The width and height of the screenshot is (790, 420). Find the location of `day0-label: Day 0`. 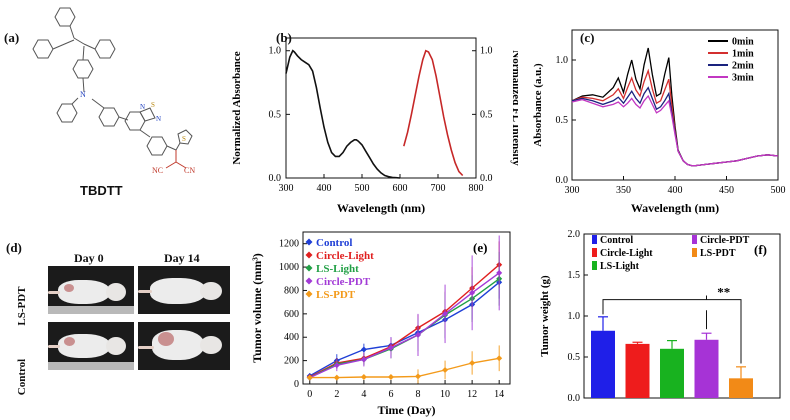

day0-label: Day 0 is located at coordinates (89, 258).